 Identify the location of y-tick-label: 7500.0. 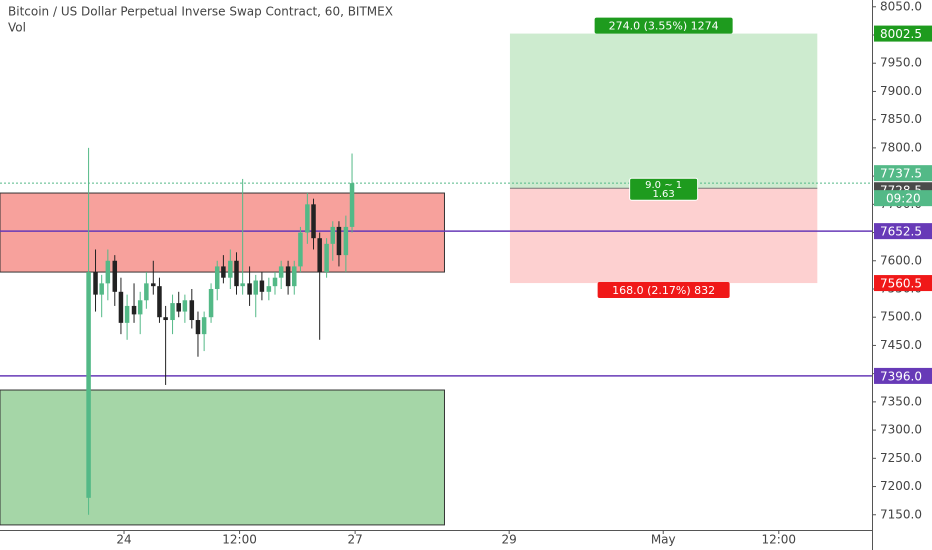
(901, 317).